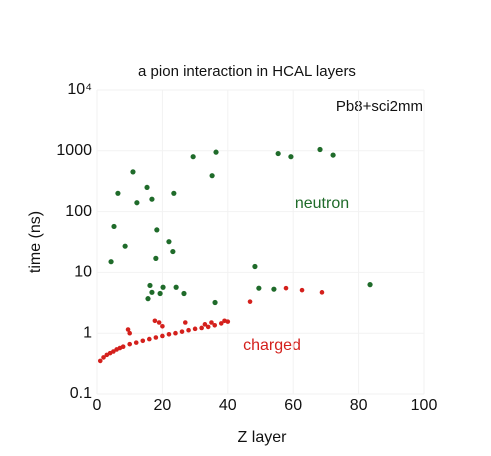 The image size is (491, 456). What do you see at coordinates (35, 242) in the screenshot?
I see `y-axis-label: time (ns)` at bounding box center [35, 242].